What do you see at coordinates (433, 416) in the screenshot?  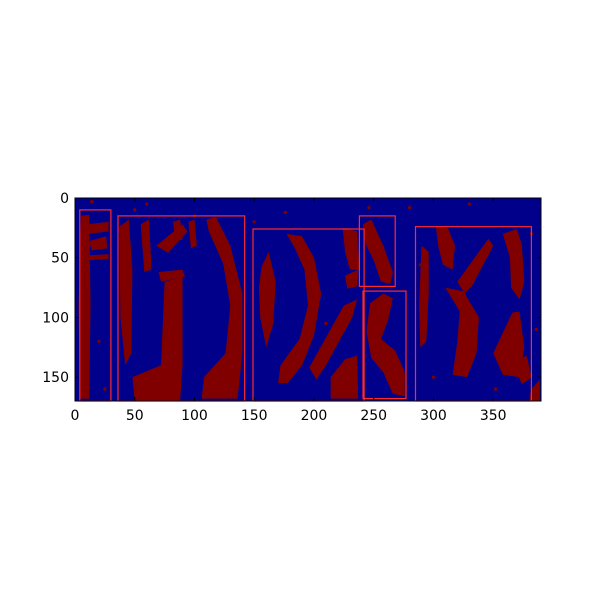 I see `x-tick-label: 300` at bounding box center [433, 416].